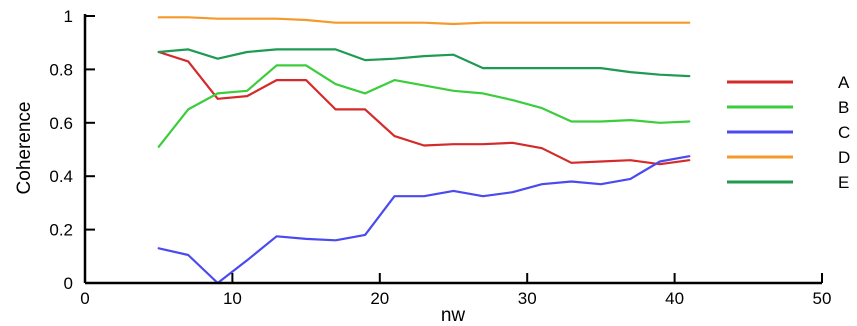 The image size is (857, 326). I want to click on x-tick-label: 50, so click(822, 298).